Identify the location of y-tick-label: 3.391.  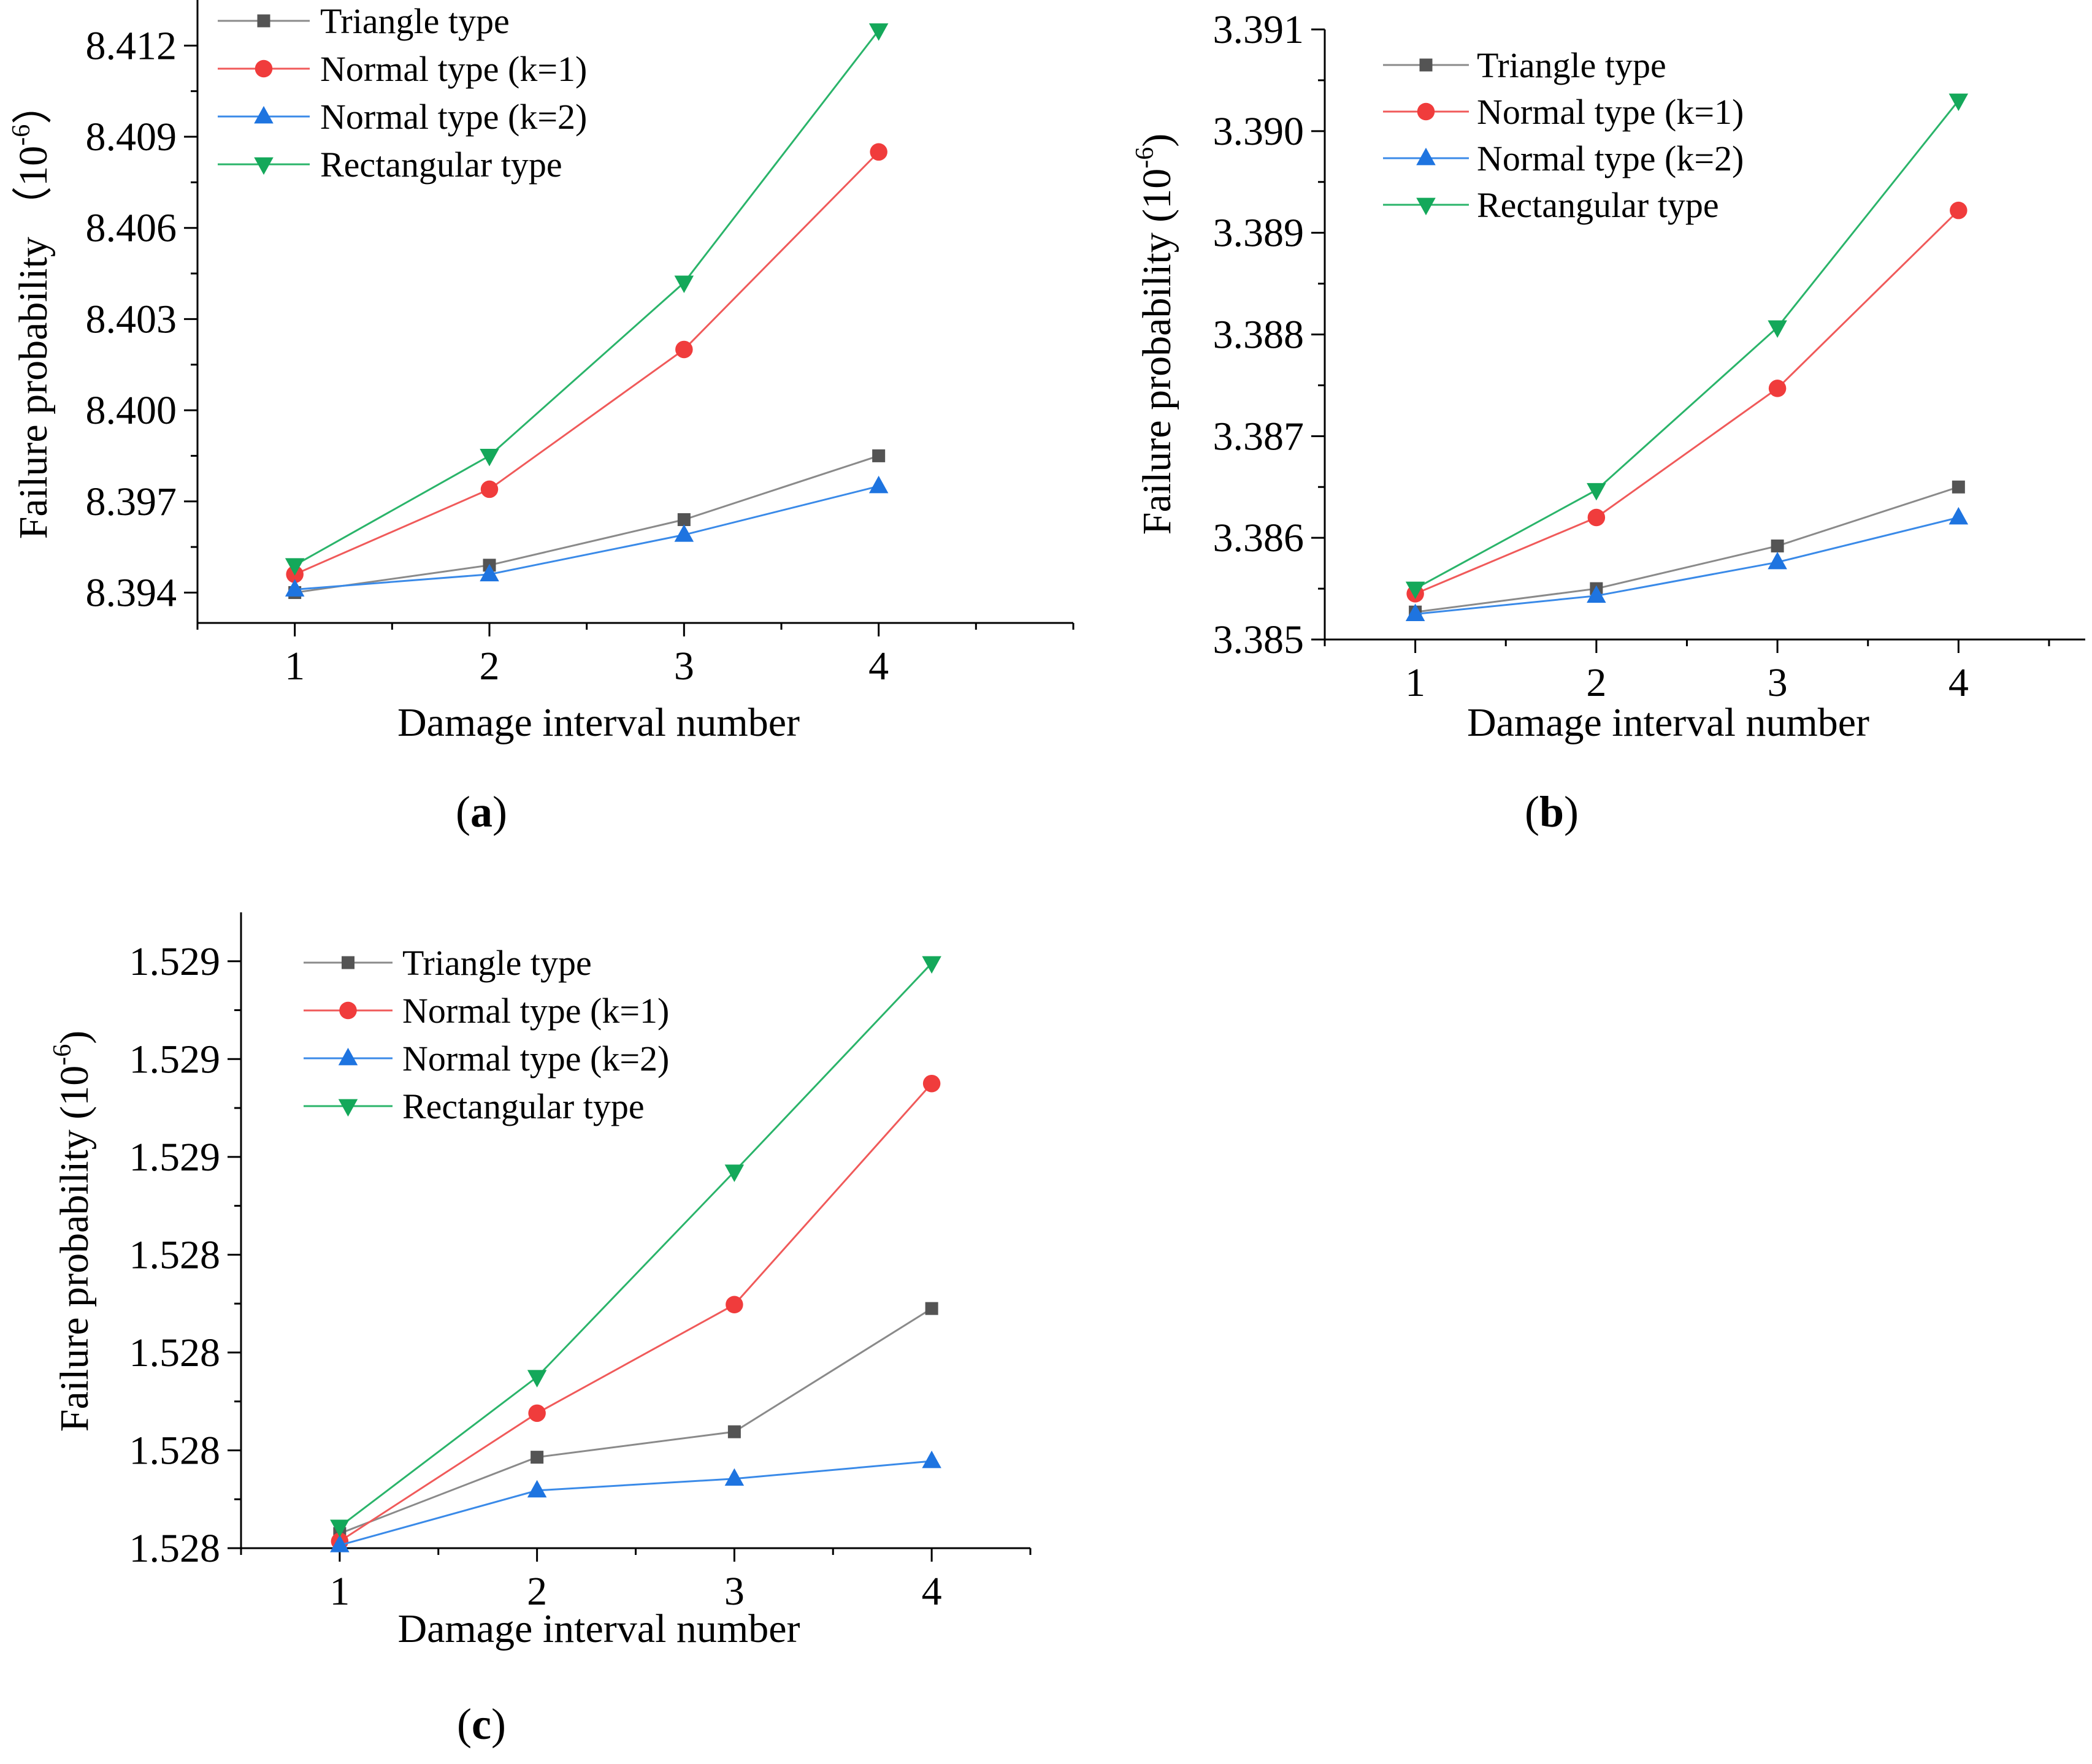
(1259, 30).